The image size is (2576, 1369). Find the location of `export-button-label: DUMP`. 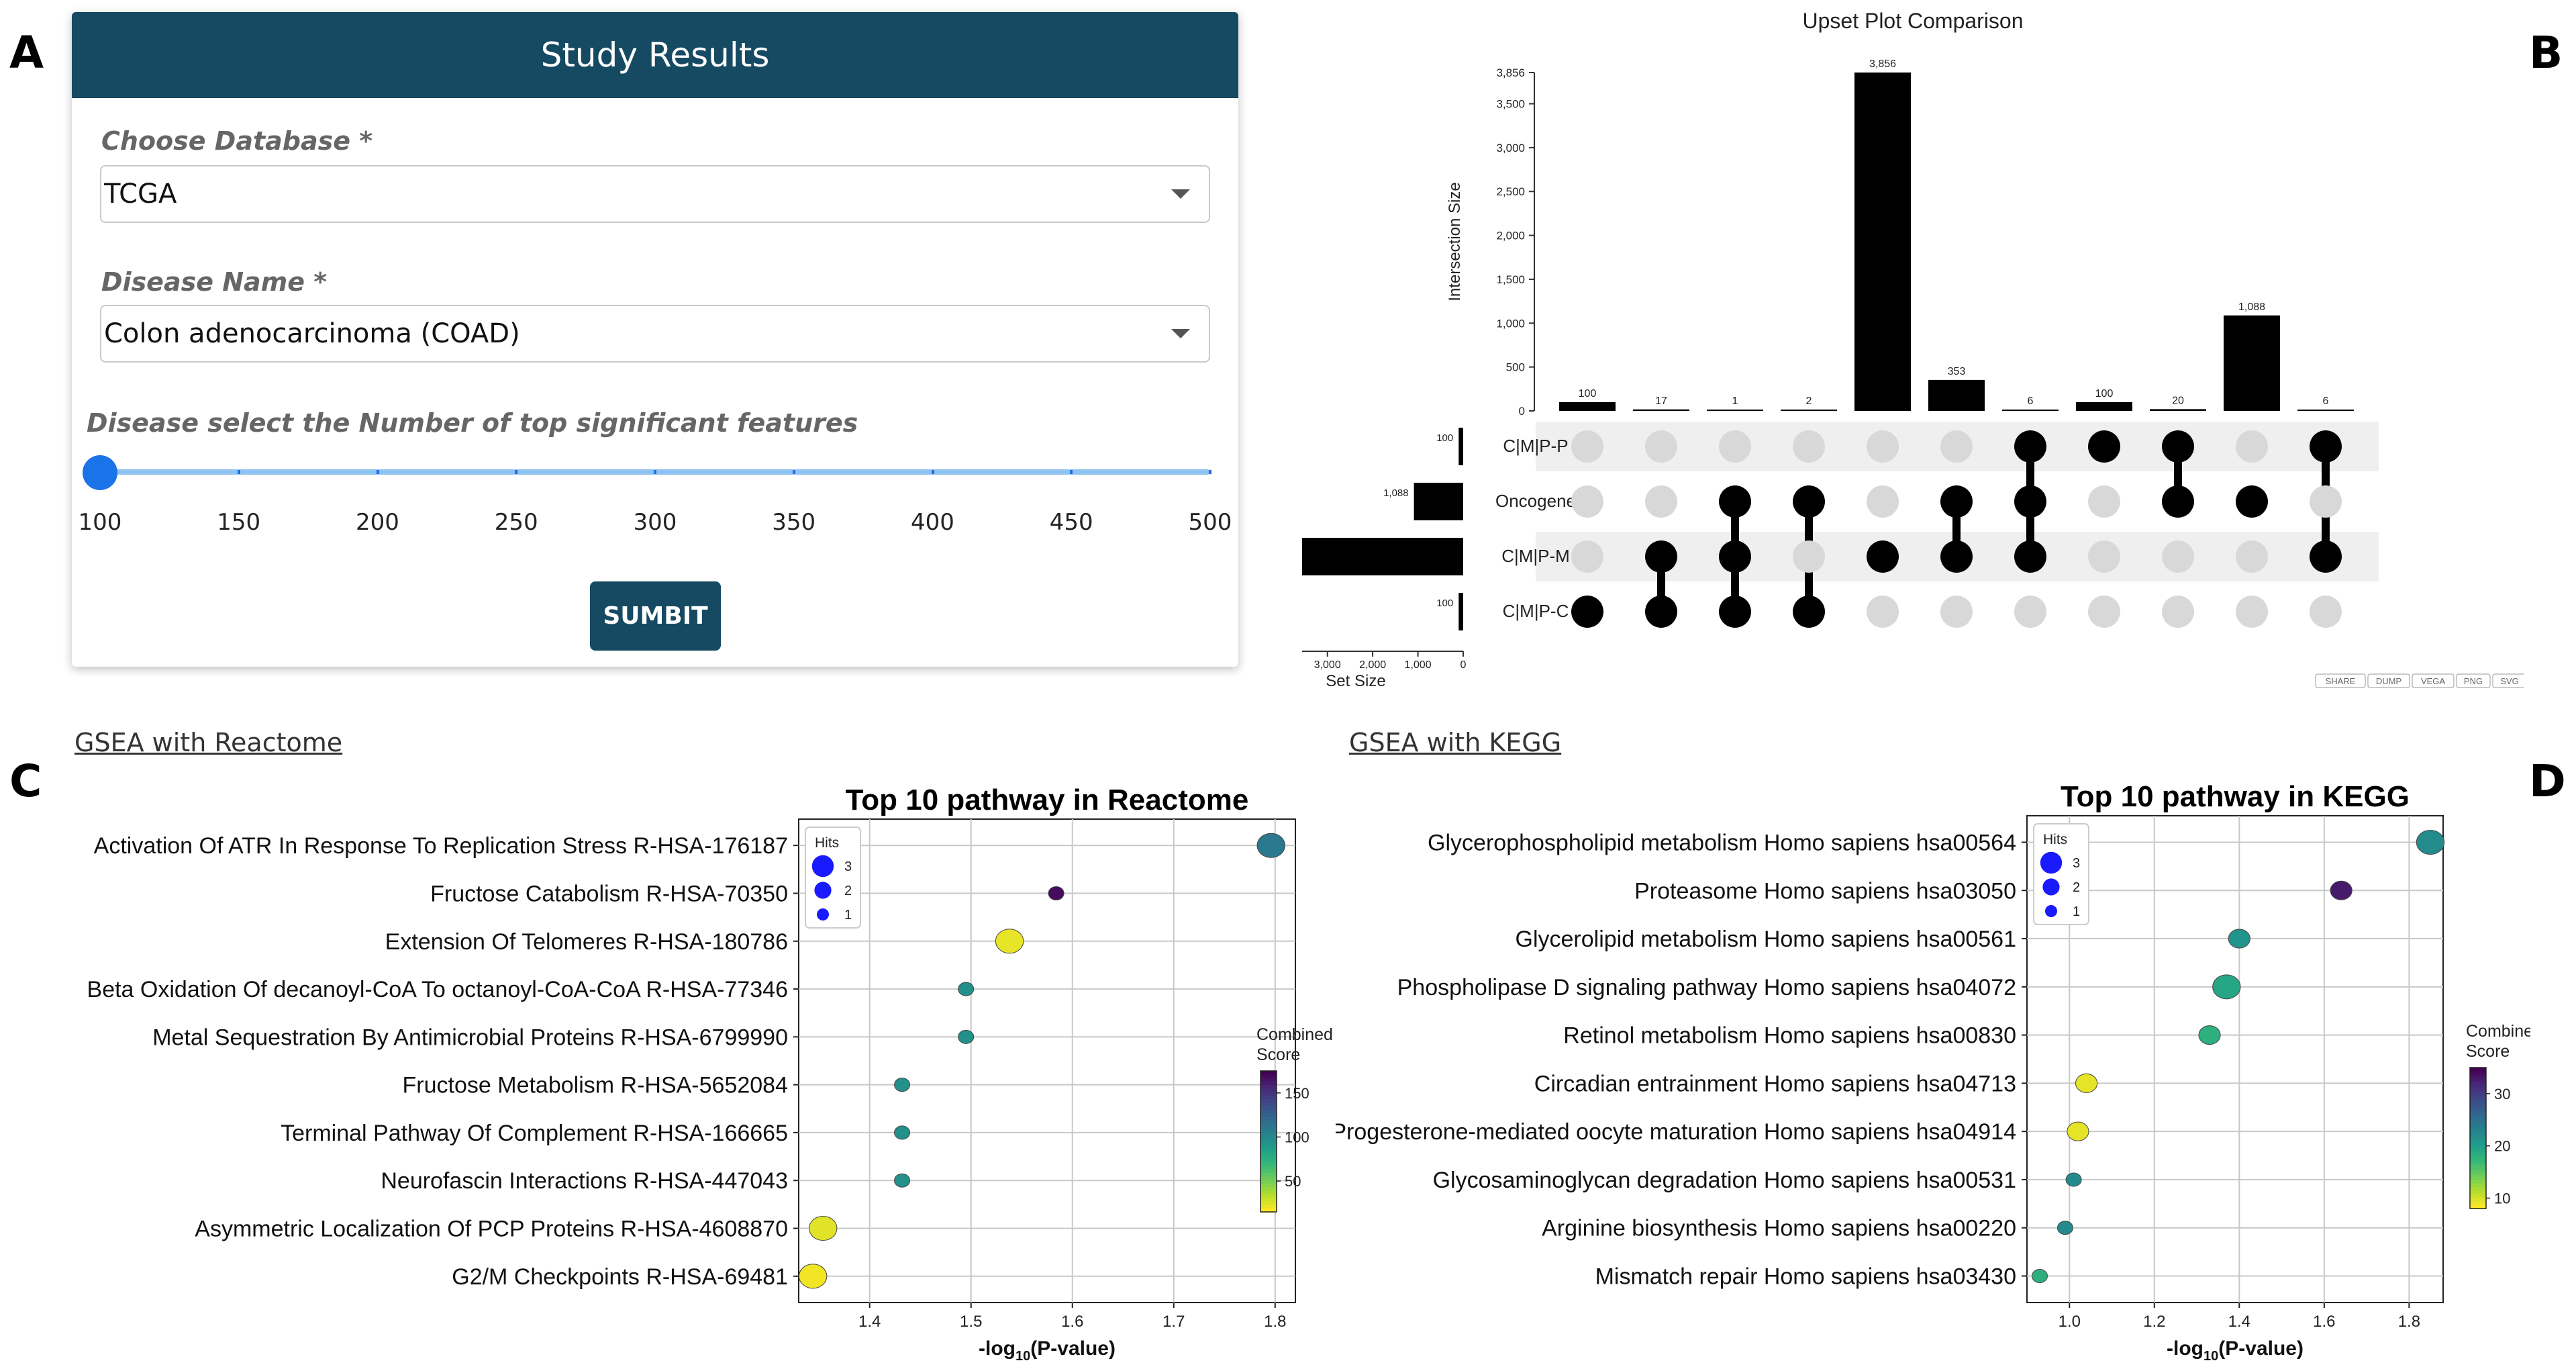

export-button-label: DUMP is located at coordinates (2388, 681).